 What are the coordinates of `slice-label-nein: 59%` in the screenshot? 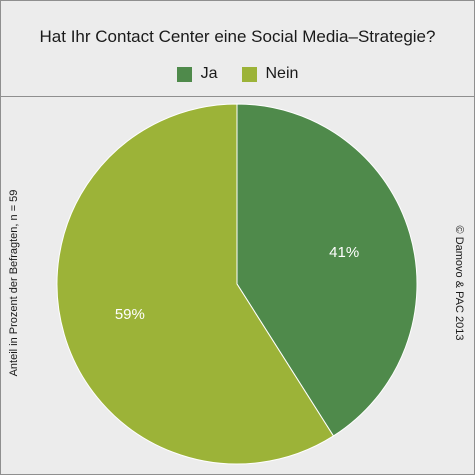 It's located at (130, 314).